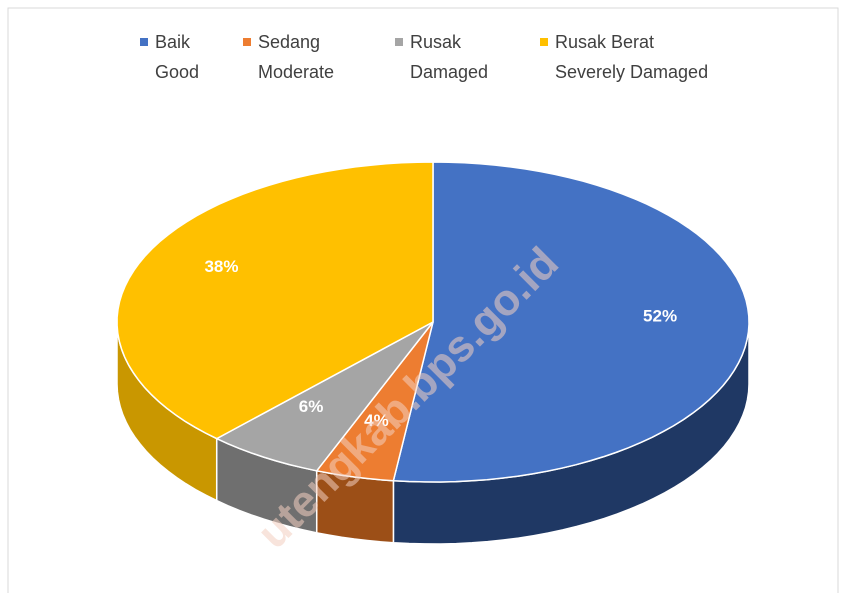 The image size is (857, 593). I want to click on legend-sublabel: Moderate, so click(296, 72).